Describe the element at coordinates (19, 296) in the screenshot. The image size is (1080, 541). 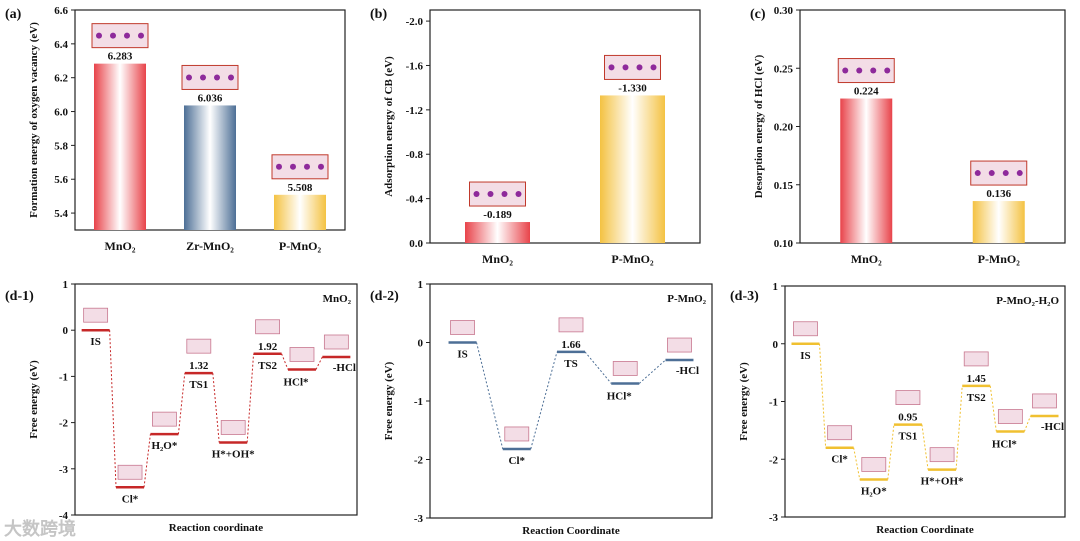
I see `panel-label-d1: (d-1)` at that location.